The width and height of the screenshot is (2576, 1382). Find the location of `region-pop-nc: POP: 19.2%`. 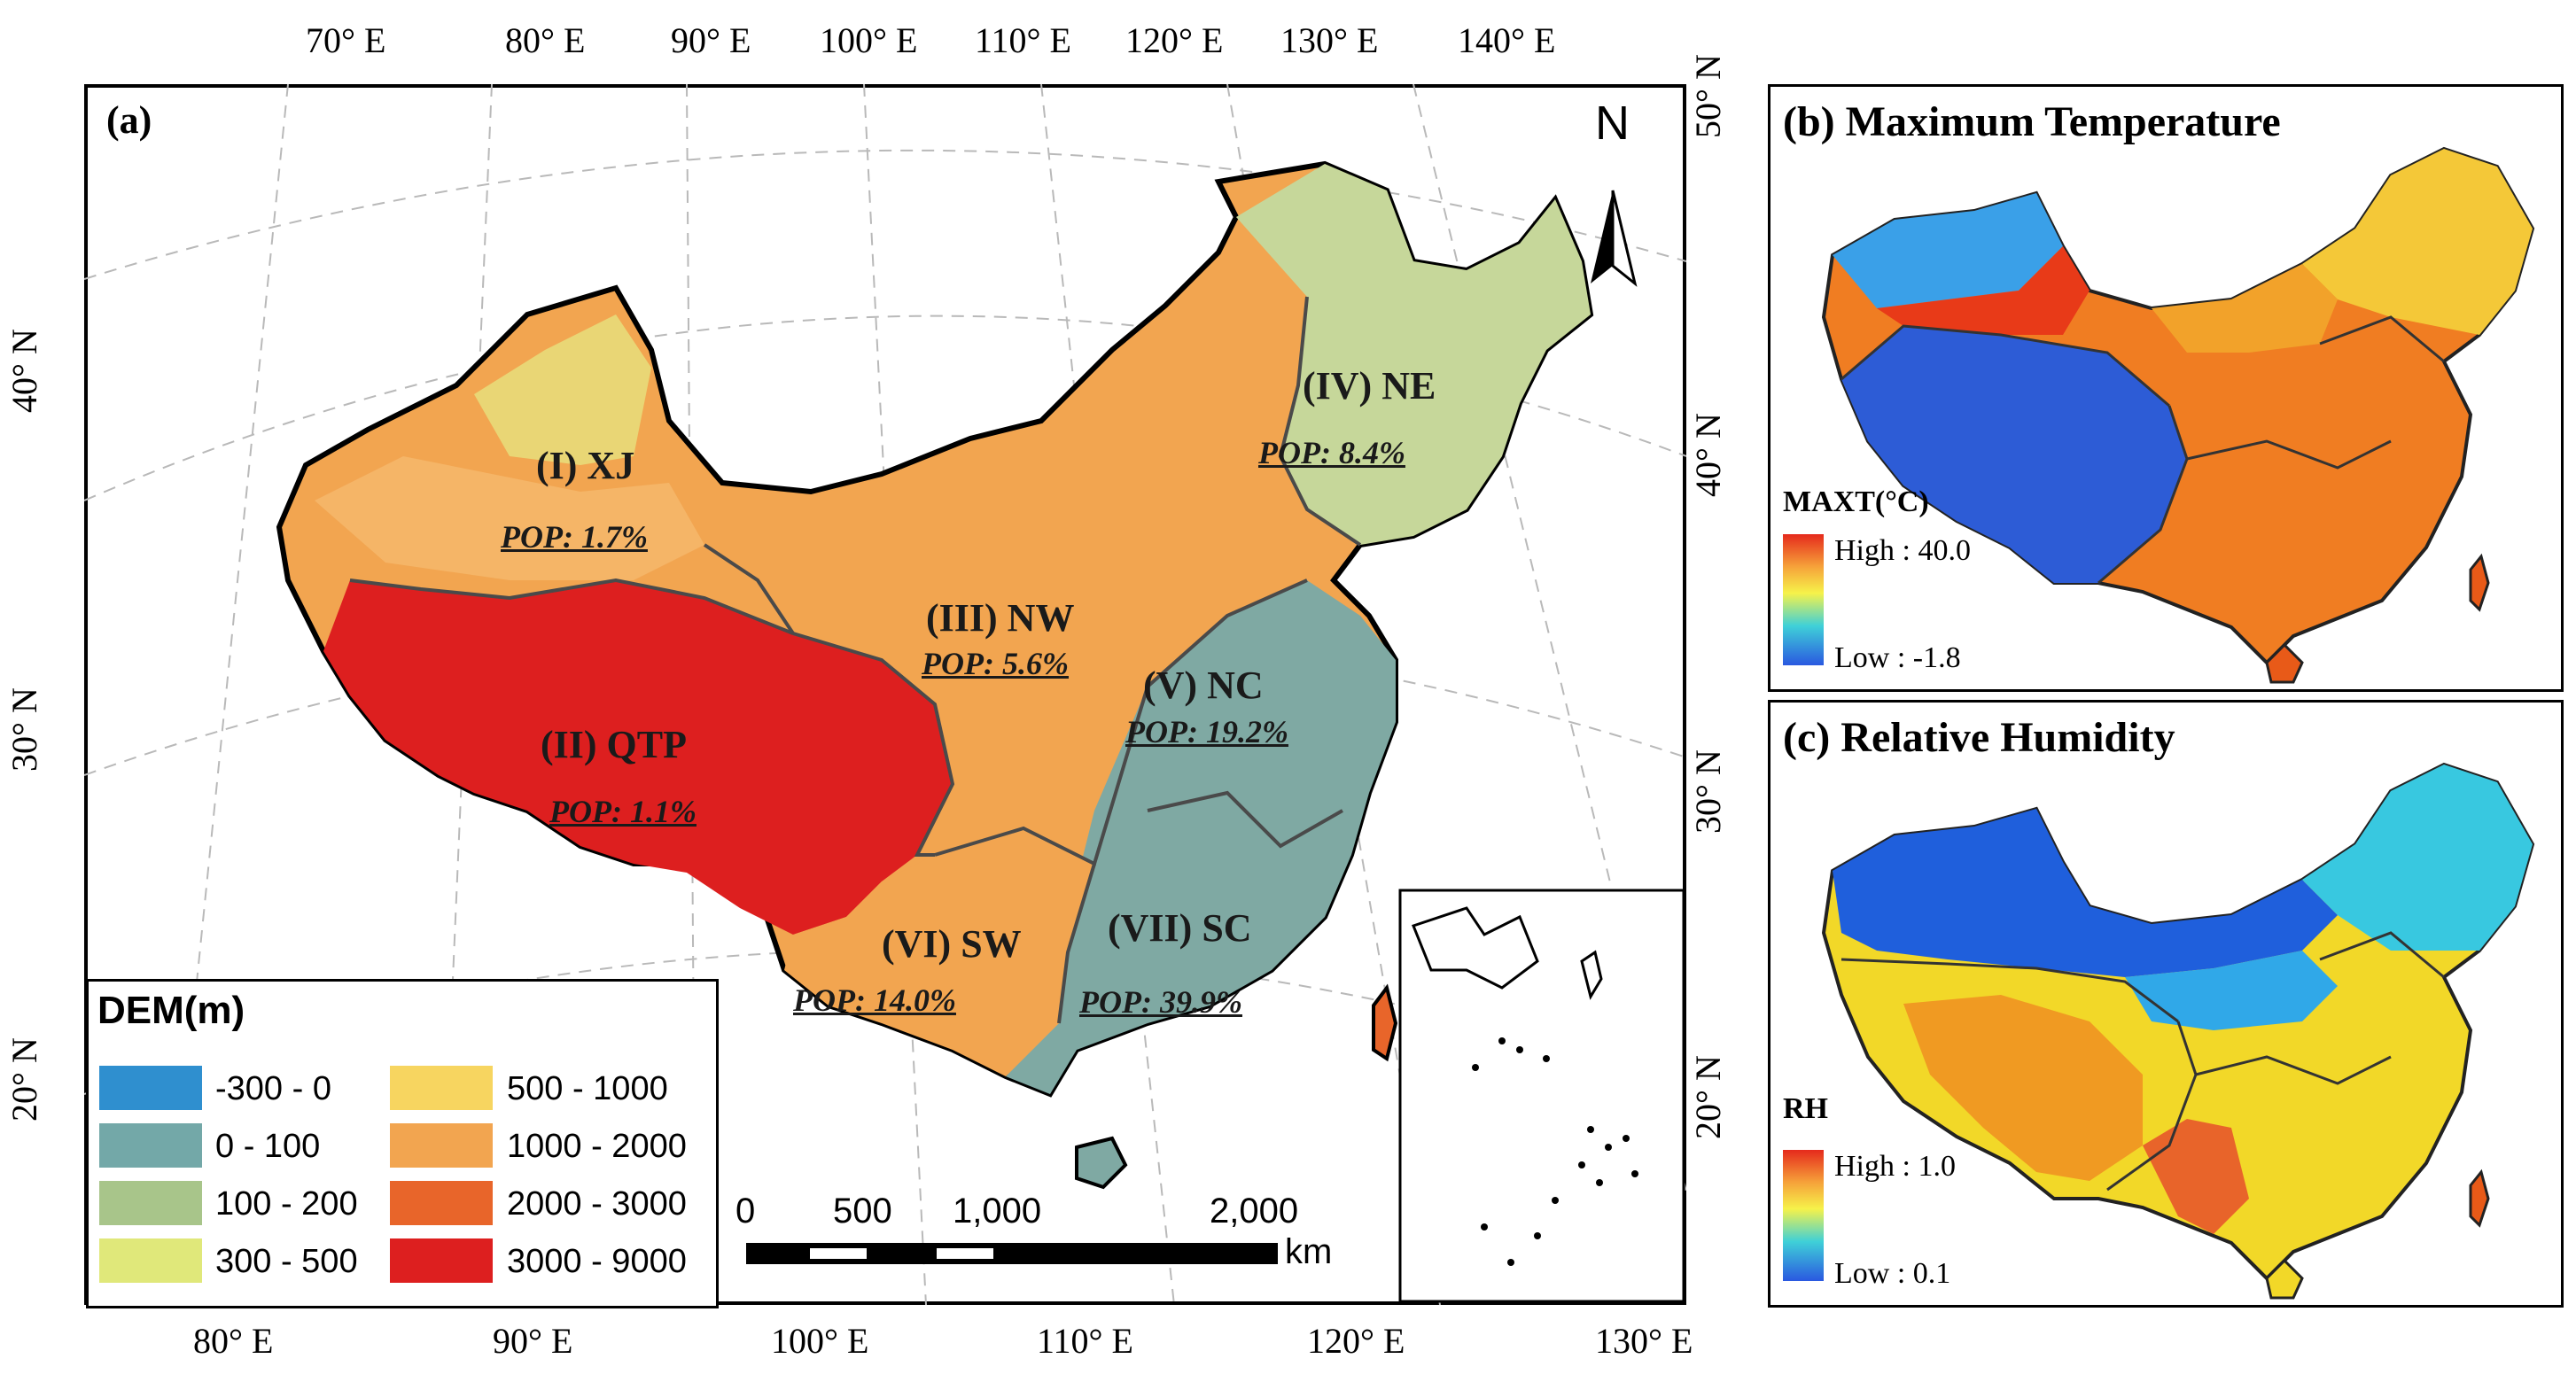

region-pop-nc: POP: 19.2% is located at coordinates (1207, 731).